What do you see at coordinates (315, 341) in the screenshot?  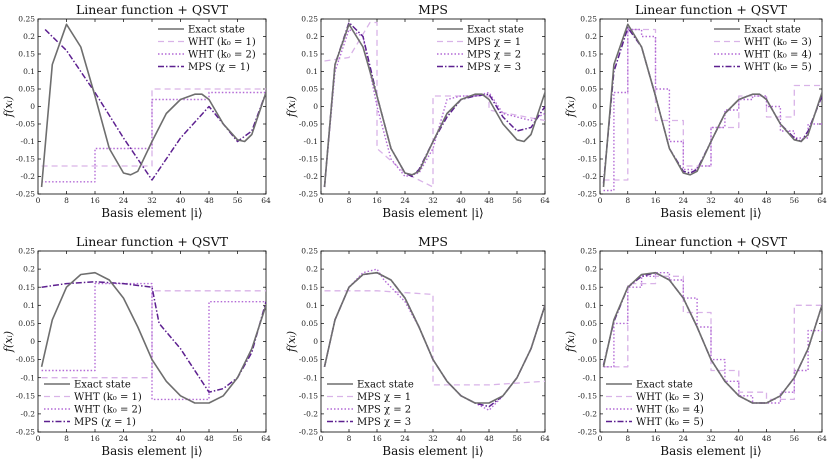 I see `y-tick-label: 0` at bounding box center [315, 341].